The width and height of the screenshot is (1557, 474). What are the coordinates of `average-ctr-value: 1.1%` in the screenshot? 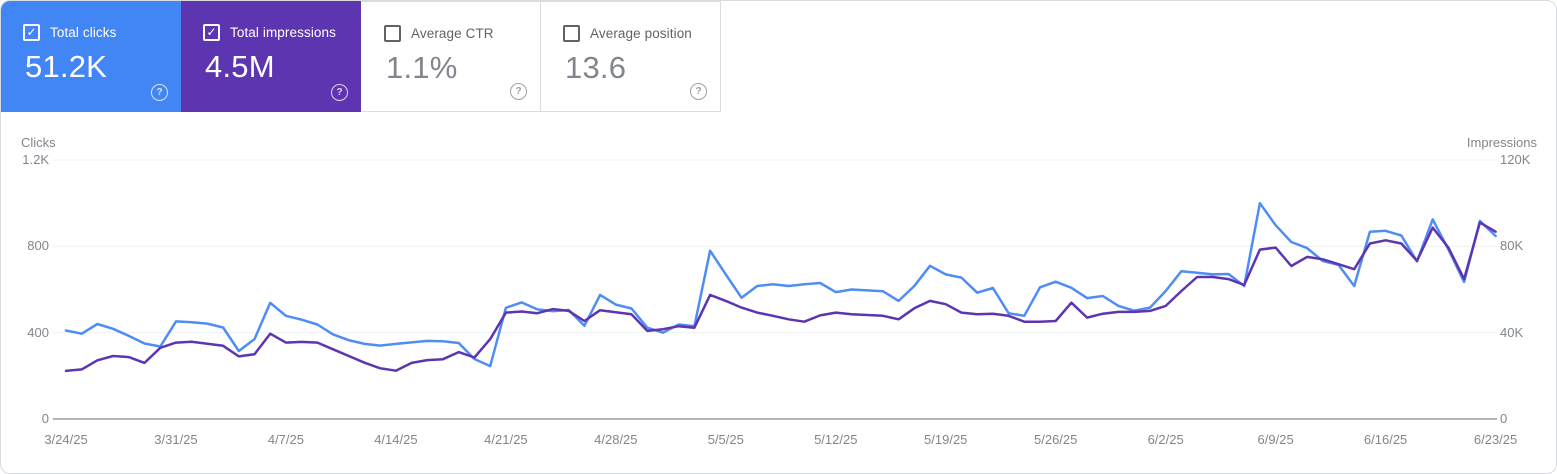 It's located at (422, 67).